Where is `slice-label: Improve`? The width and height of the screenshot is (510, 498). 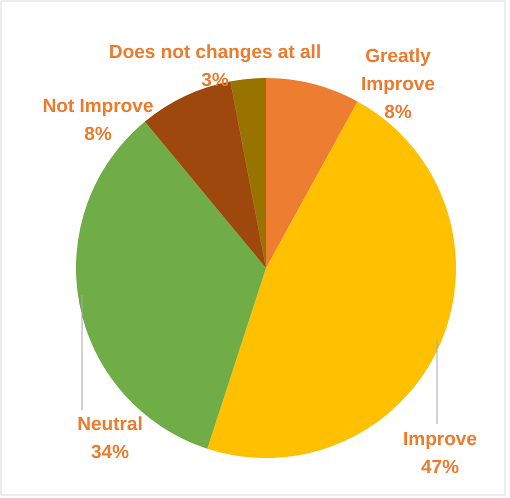
slice-label: Improve is located at coordinates (440, 439).